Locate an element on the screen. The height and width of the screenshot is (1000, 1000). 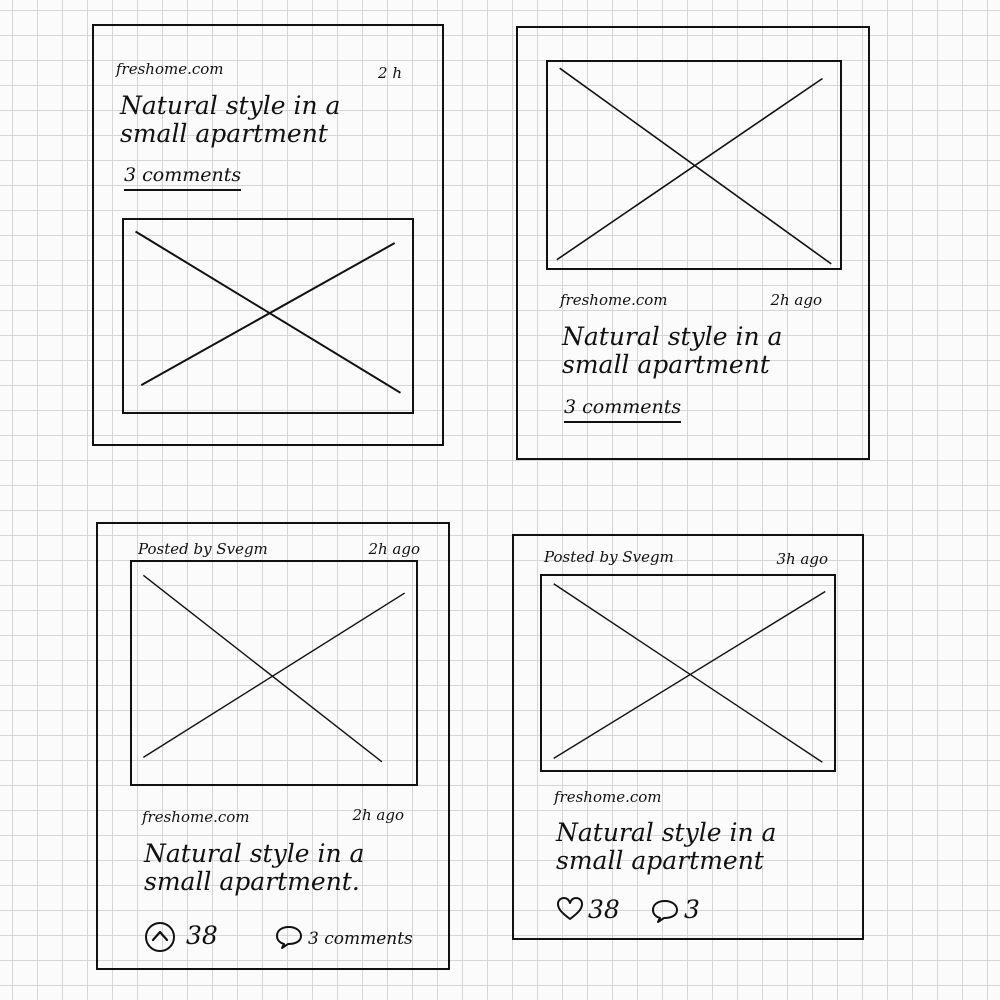
card-2-comments-link: 3 comments is located at coordinates (623, 409).